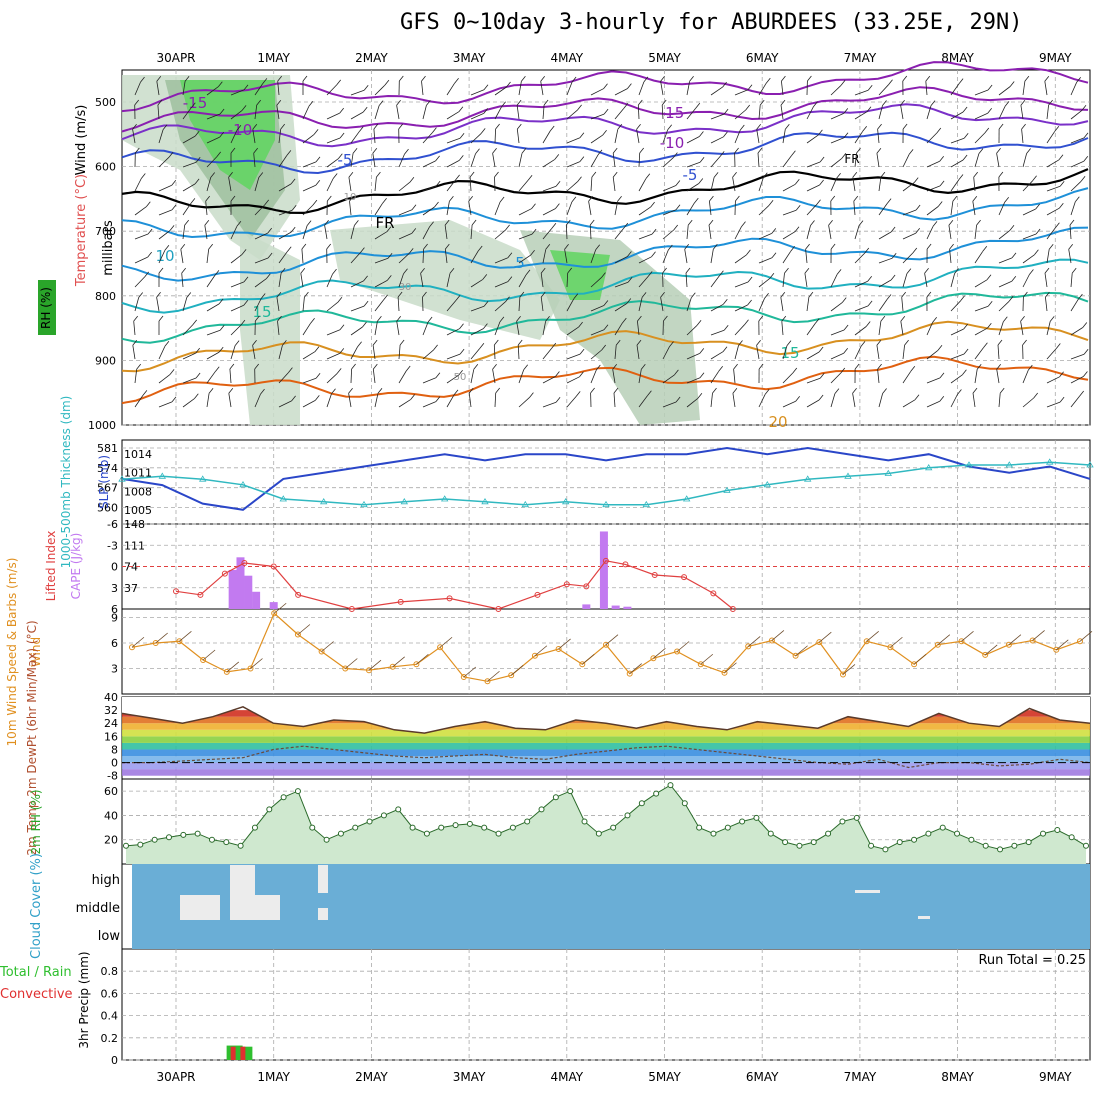 This screenshot has height=1100, width=1100. Describe the element at coordinates (102, 425) in the screenshot. I see `pressure-tick: 1000` at that location.